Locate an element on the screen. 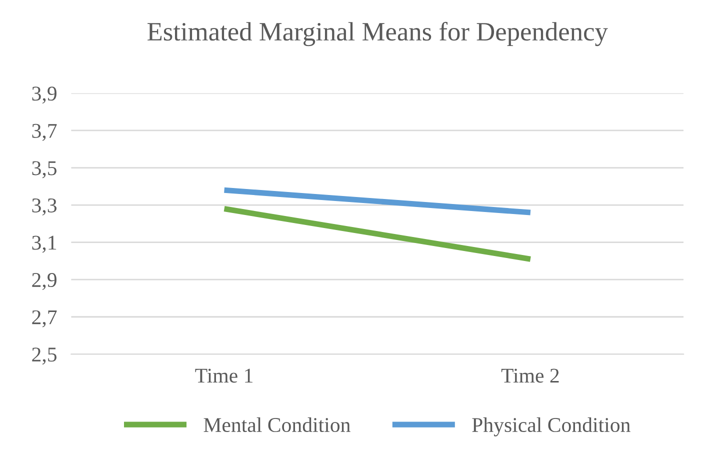 Image resolution: width=712 pixels, height=466 pixels. y-tick-label: 2,7 is located at coordinates (44, 319).